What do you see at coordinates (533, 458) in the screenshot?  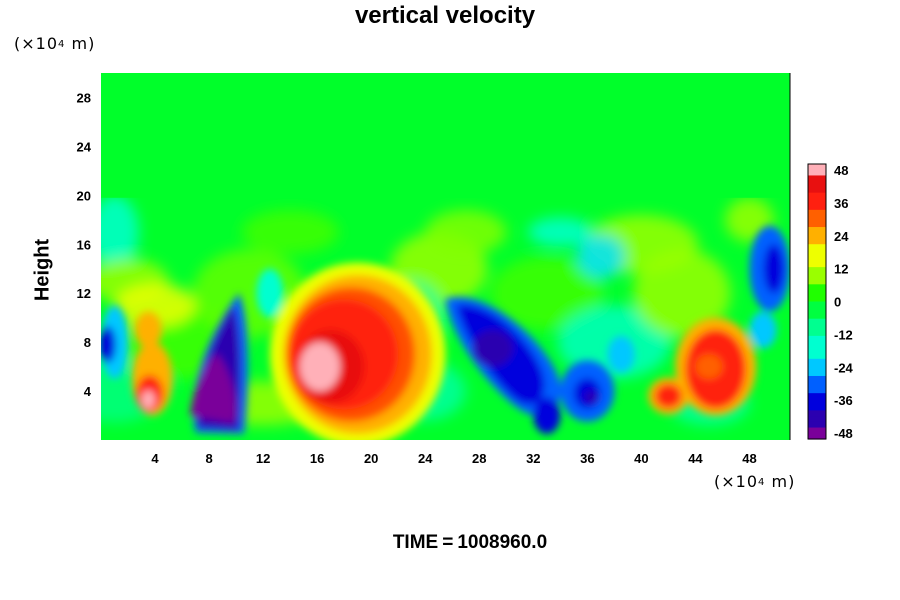 I see `x-tick-label: 32` at bounding box center [533, 458].